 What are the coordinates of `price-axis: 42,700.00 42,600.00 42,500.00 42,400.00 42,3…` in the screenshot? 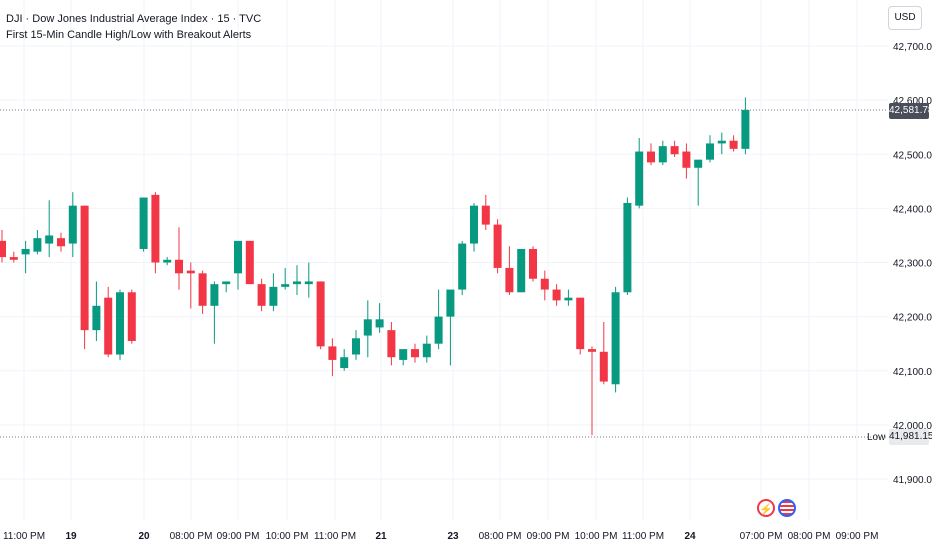 It's located at (912, 264).